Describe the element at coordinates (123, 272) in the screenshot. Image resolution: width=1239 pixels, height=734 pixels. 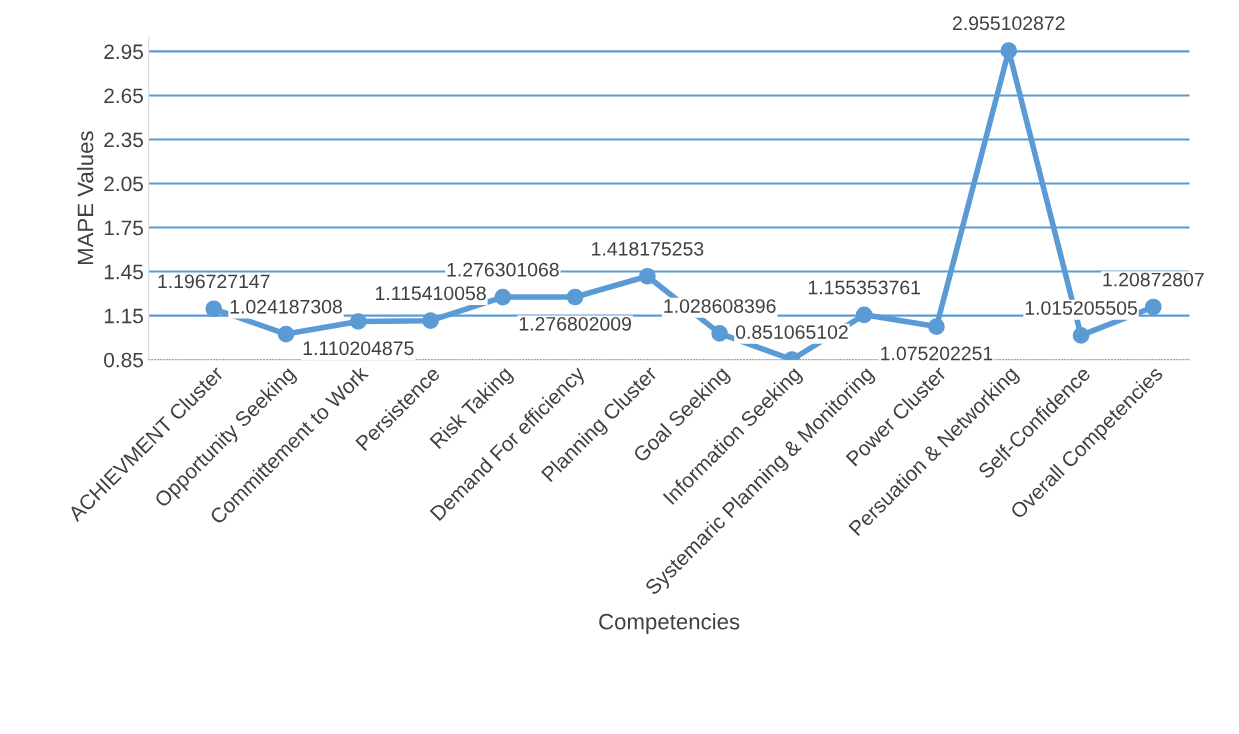
I see `y-tick-label: 1.45` at that location.